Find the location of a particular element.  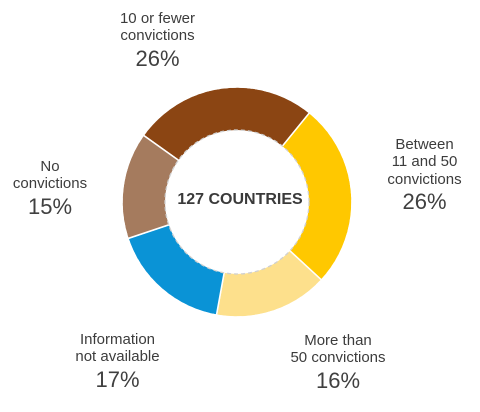

slice-percent: 16% is located at coordinates (338, 380).